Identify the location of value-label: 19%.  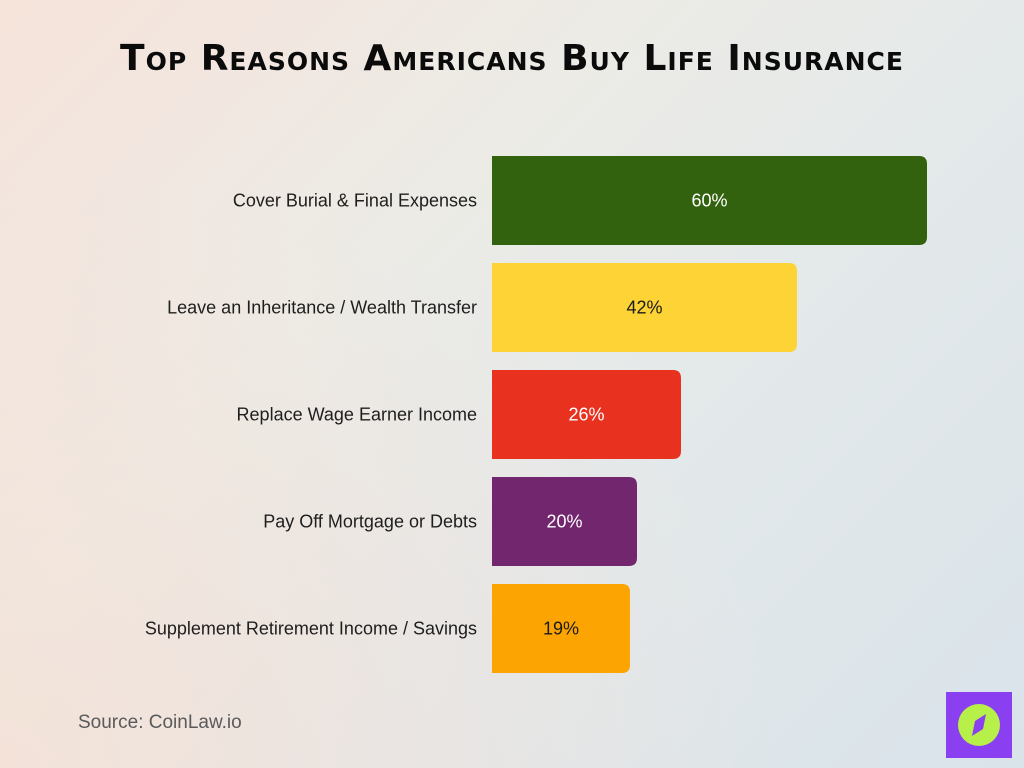
(561, 629).